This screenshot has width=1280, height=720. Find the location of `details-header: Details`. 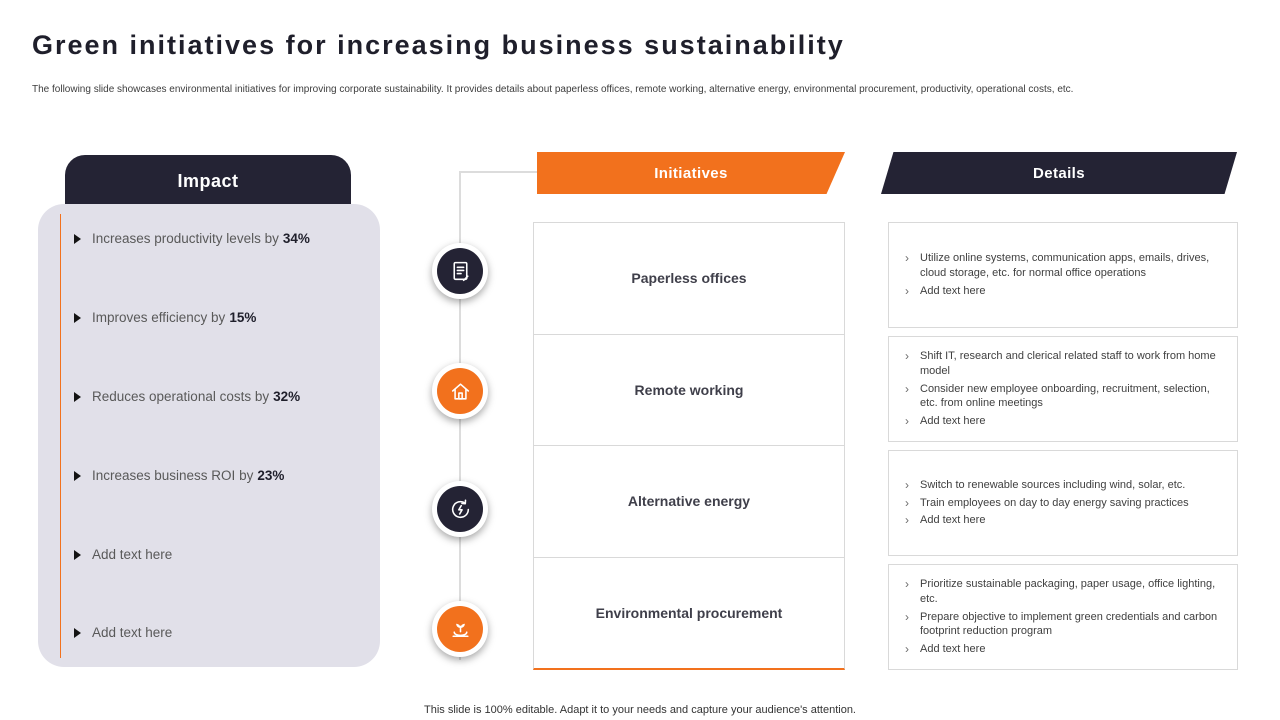

details-header: Details is located at coordinates (1059, 173).